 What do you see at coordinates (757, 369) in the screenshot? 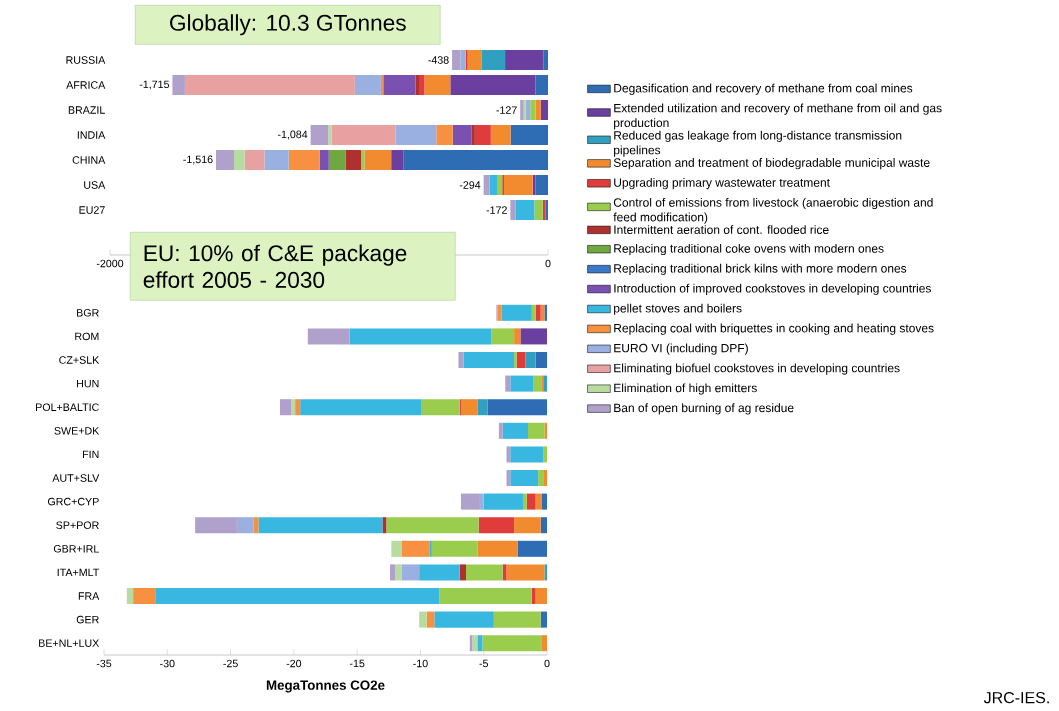
I see `legend-label: Eliminating biofuel cookstoves in developing countries` at bounding box center [757, 369].